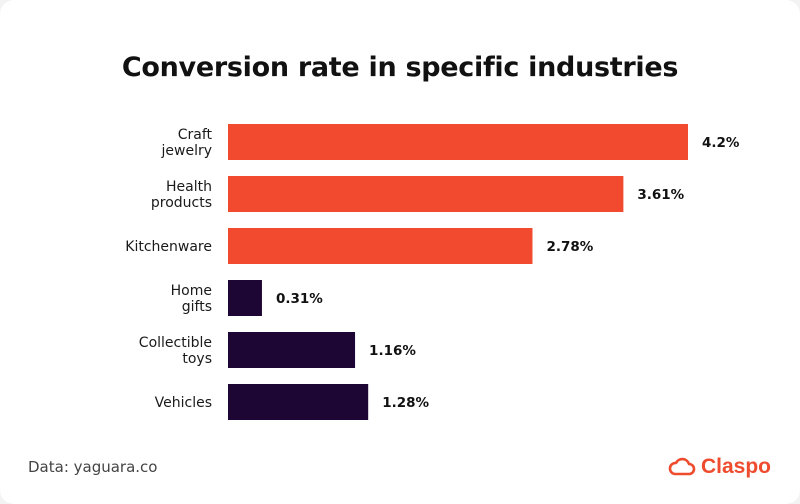 This screenshot has height=504, width=800. What do you see at coordinates (197, 359) in the screenshot?
I see `category-label: toys` at bounding box center [197, 359].